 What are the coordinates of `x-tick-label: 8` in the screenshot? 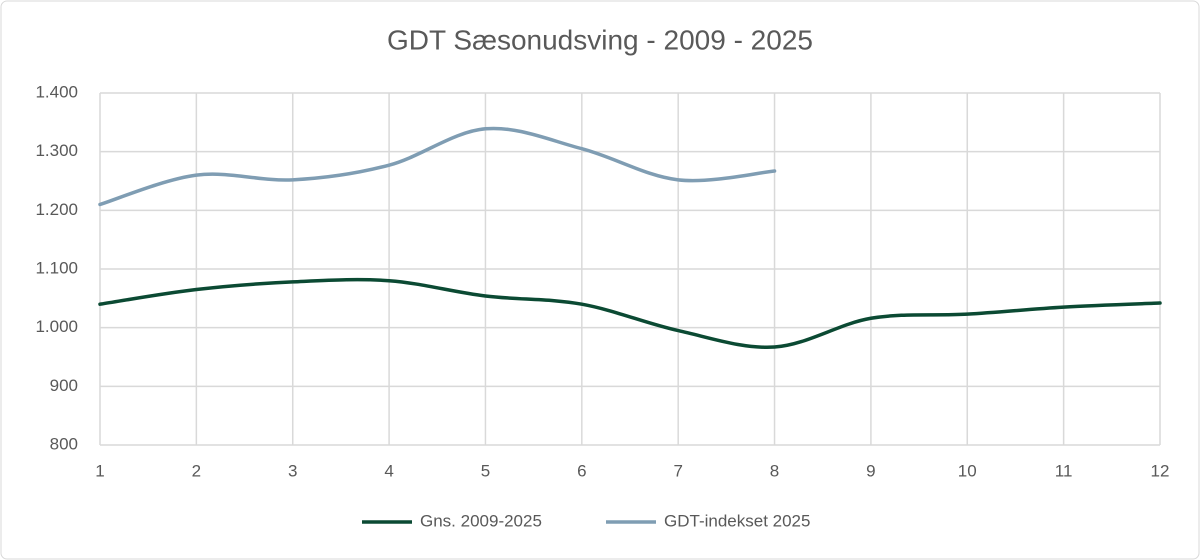 It's located at (774, 470).